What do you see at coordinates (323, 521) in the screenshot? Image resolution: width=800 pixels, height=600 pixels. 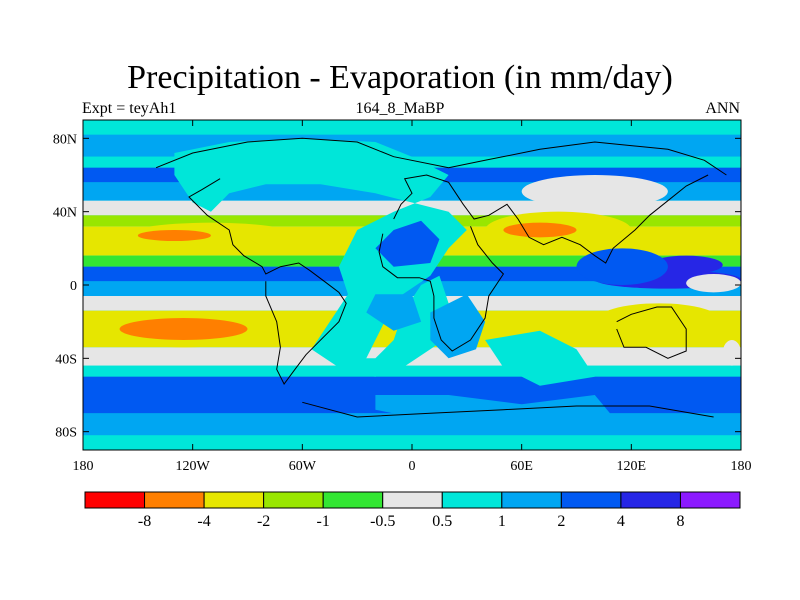 I see `colorbar-label: -1` at bounding box center [323, 521].